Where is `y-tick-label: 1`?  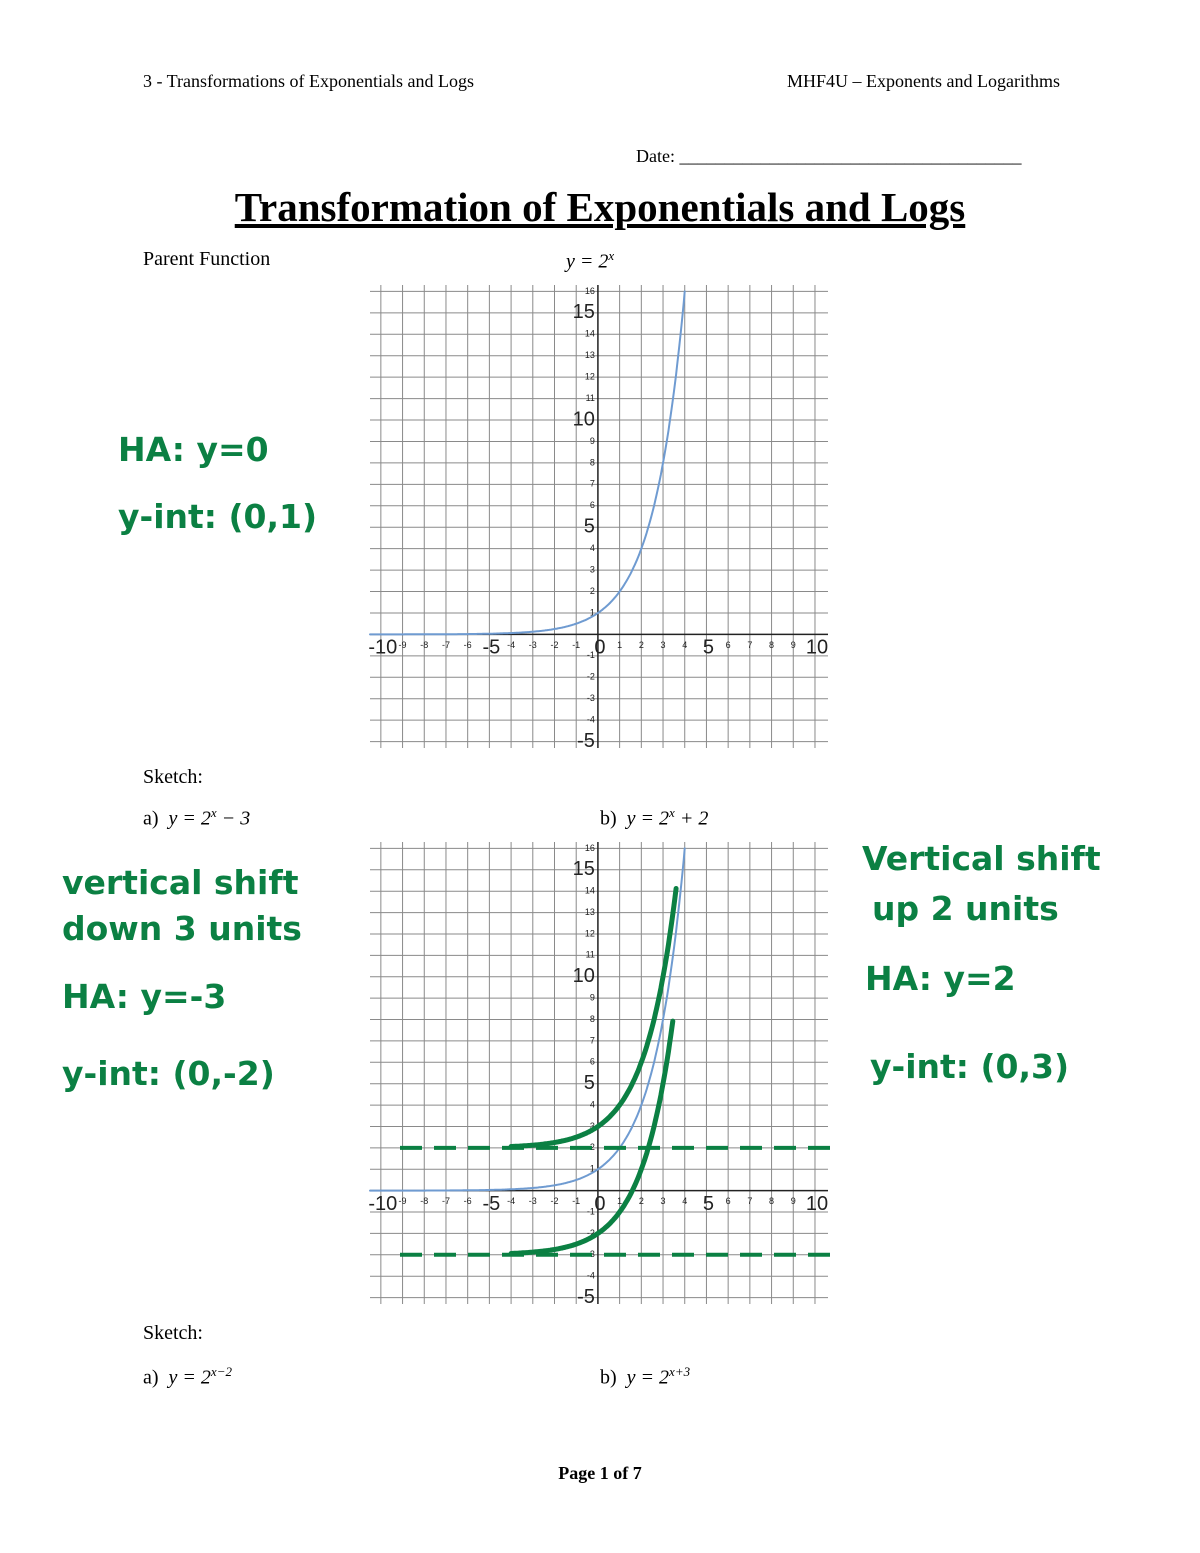 y-tick-label: 1 is located at coordinates (592, 1169).